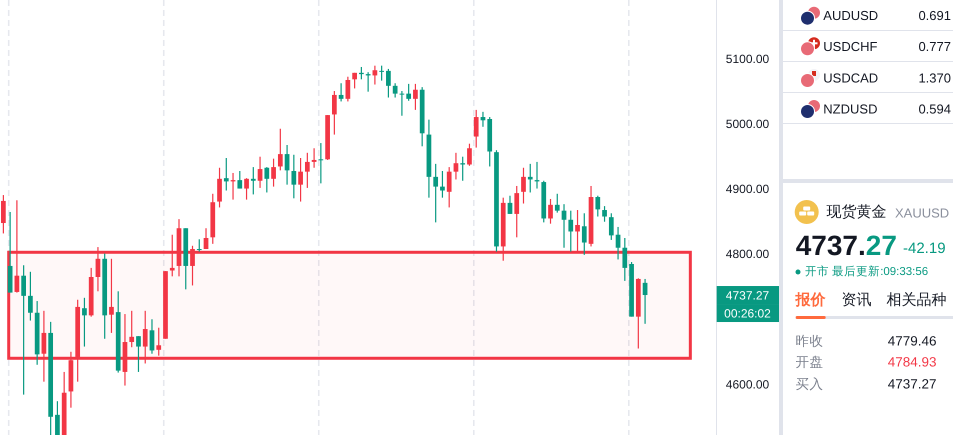 Image resolution: width=953 pixels, height=435 pixels. I want to click on text: 开市 最后更新:09:33:56, so click(866, 271).